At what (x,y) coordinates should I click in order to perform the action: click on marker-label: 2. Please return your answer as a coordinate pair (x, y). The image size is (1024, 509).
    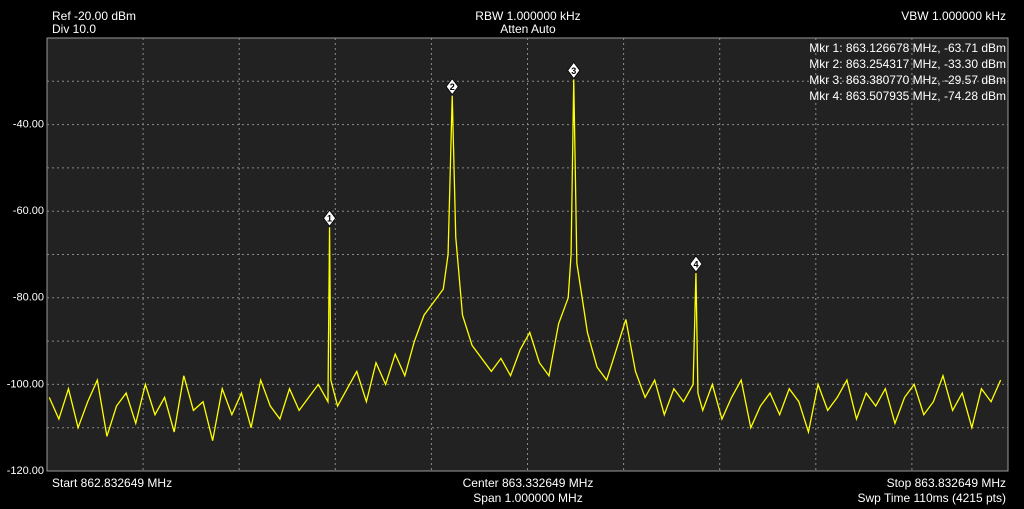
    Looking at the image, I should click on (452, 87).